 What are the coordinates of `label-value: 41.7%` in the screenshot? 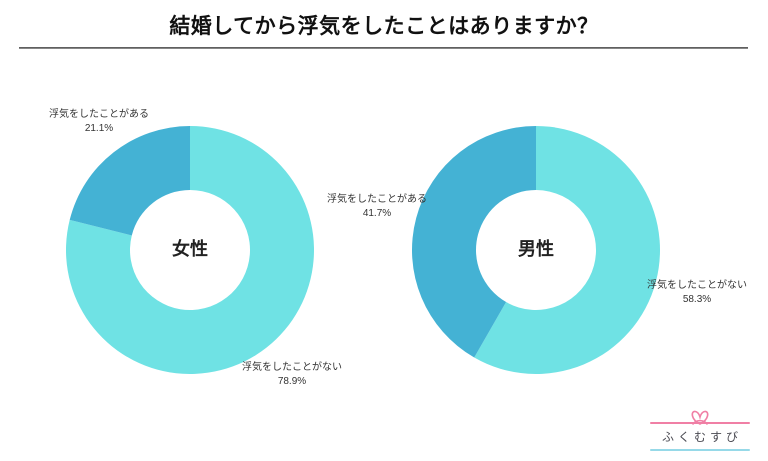 It's located at (377, 213).